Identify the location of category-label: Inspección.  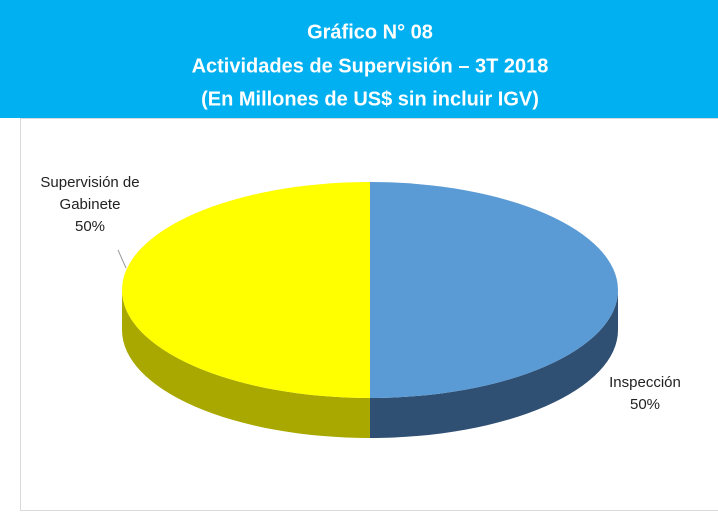
(645, 382).